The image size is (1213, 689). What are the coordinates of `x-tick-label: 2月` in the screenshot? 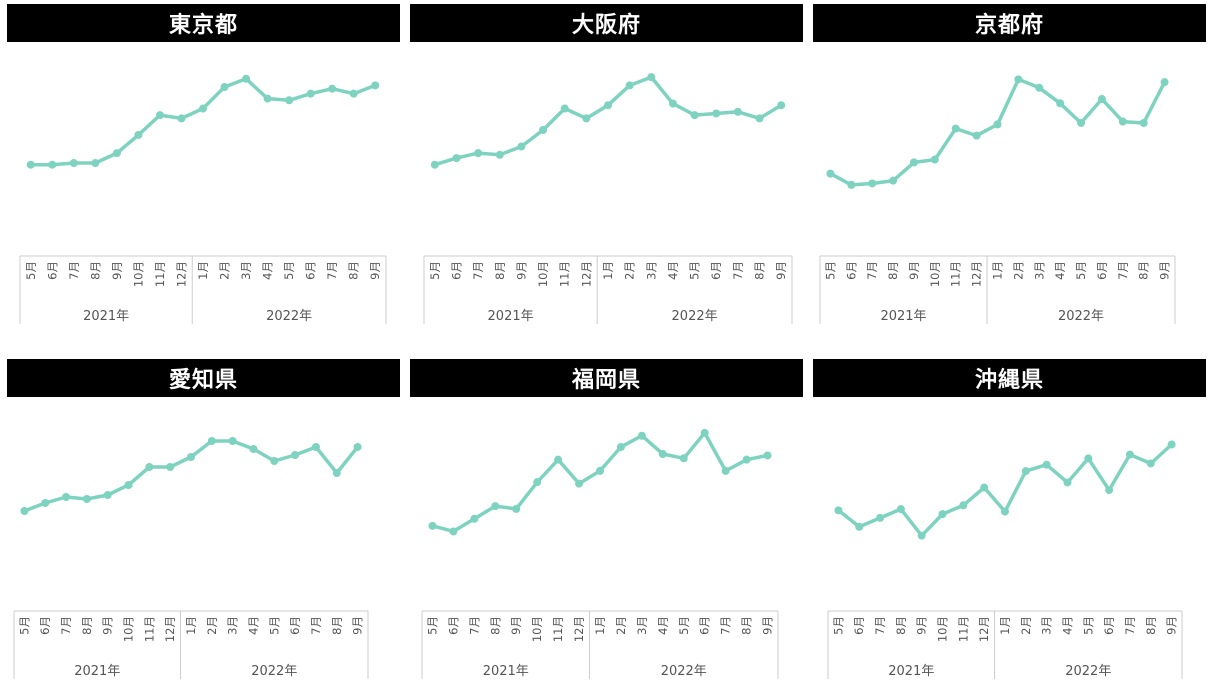 It's located at (621, 625).